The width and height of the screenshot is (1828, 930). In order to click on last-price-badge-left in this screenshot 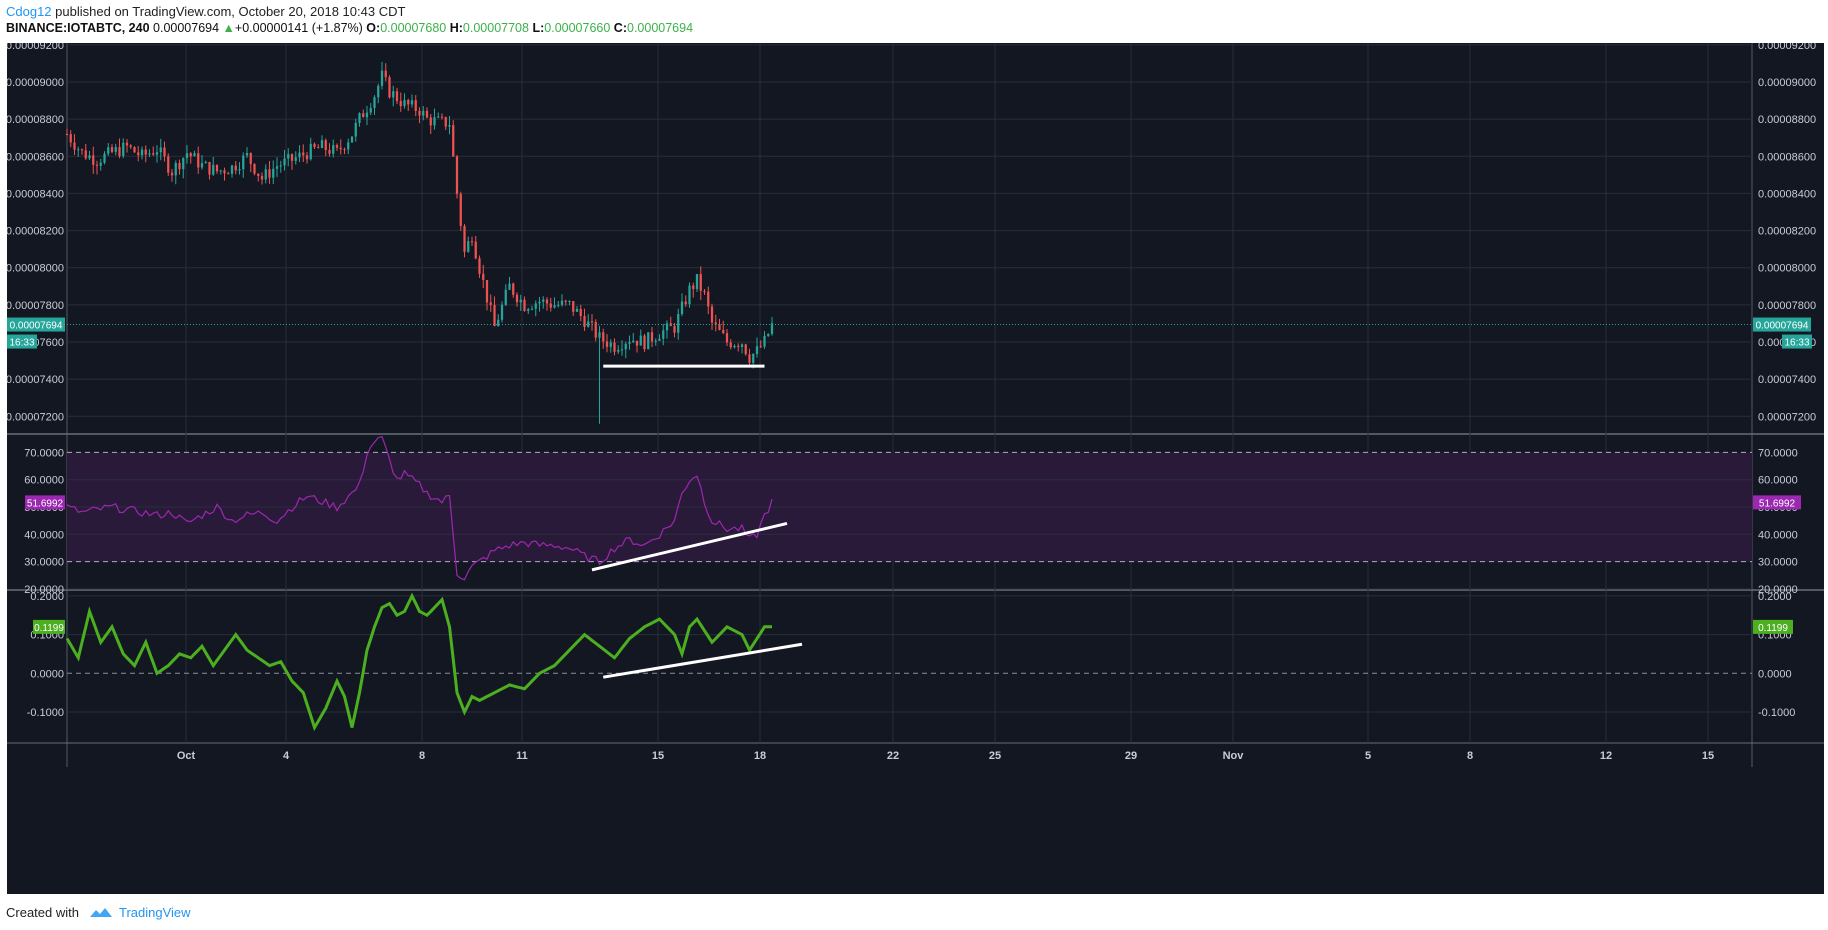, I will do `click(36, 324)`.